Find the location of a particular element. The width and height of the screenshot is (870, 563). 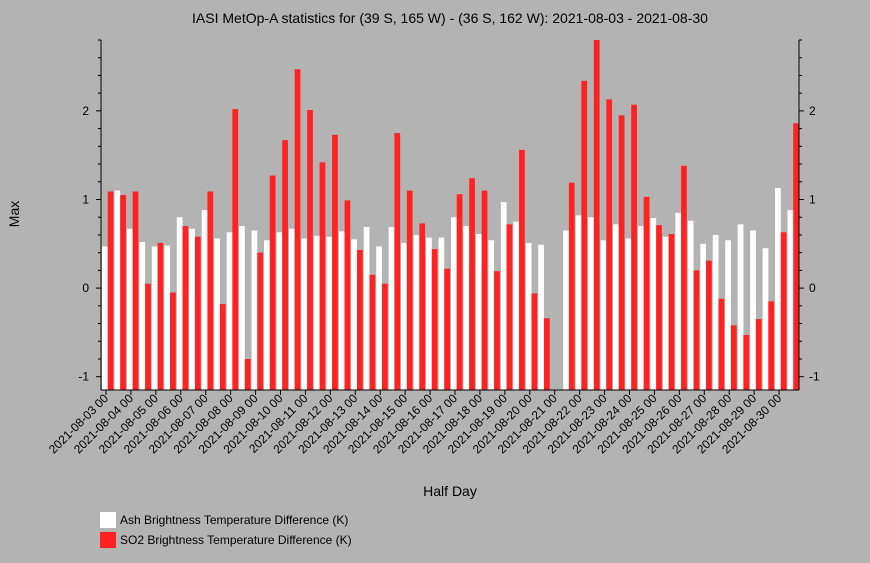

legend-swatch-so2 is located at coordinates (108, 540).